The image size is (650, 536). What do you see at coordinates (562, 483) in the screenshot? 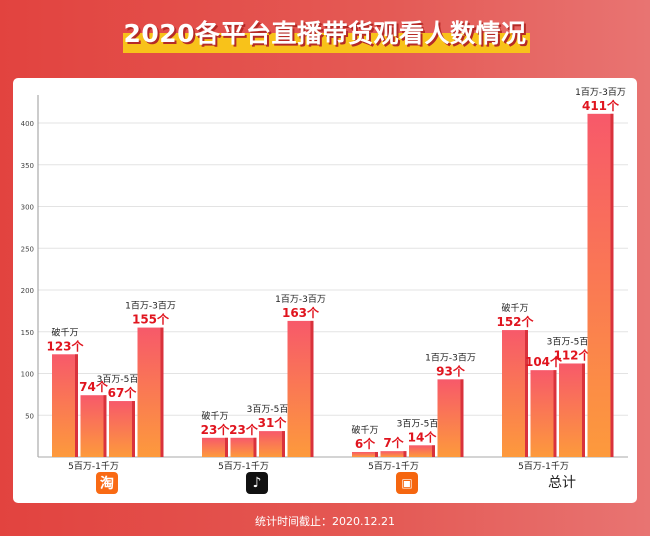
I see `total-label: 总计` at bounding box center [562, 483].